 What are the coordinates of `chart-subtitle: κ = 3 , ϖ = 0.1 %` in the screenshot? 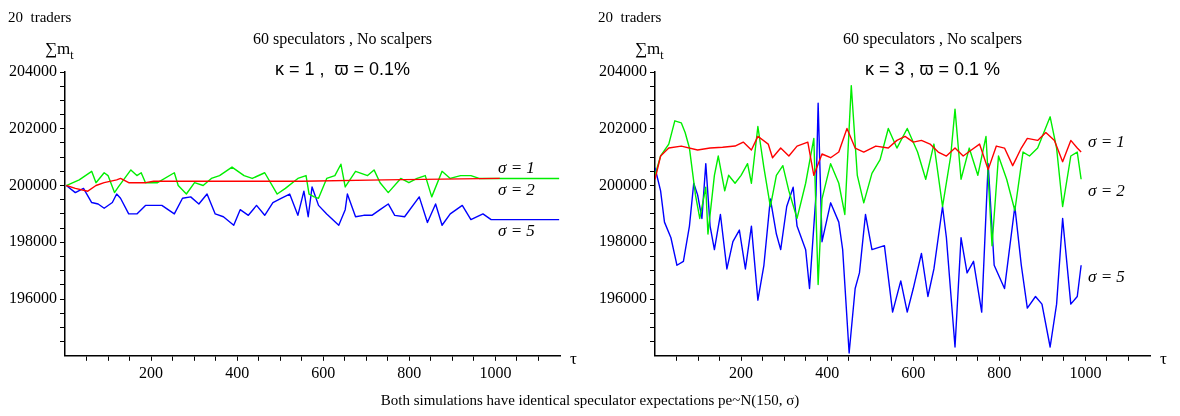 It's located at (932, 69).